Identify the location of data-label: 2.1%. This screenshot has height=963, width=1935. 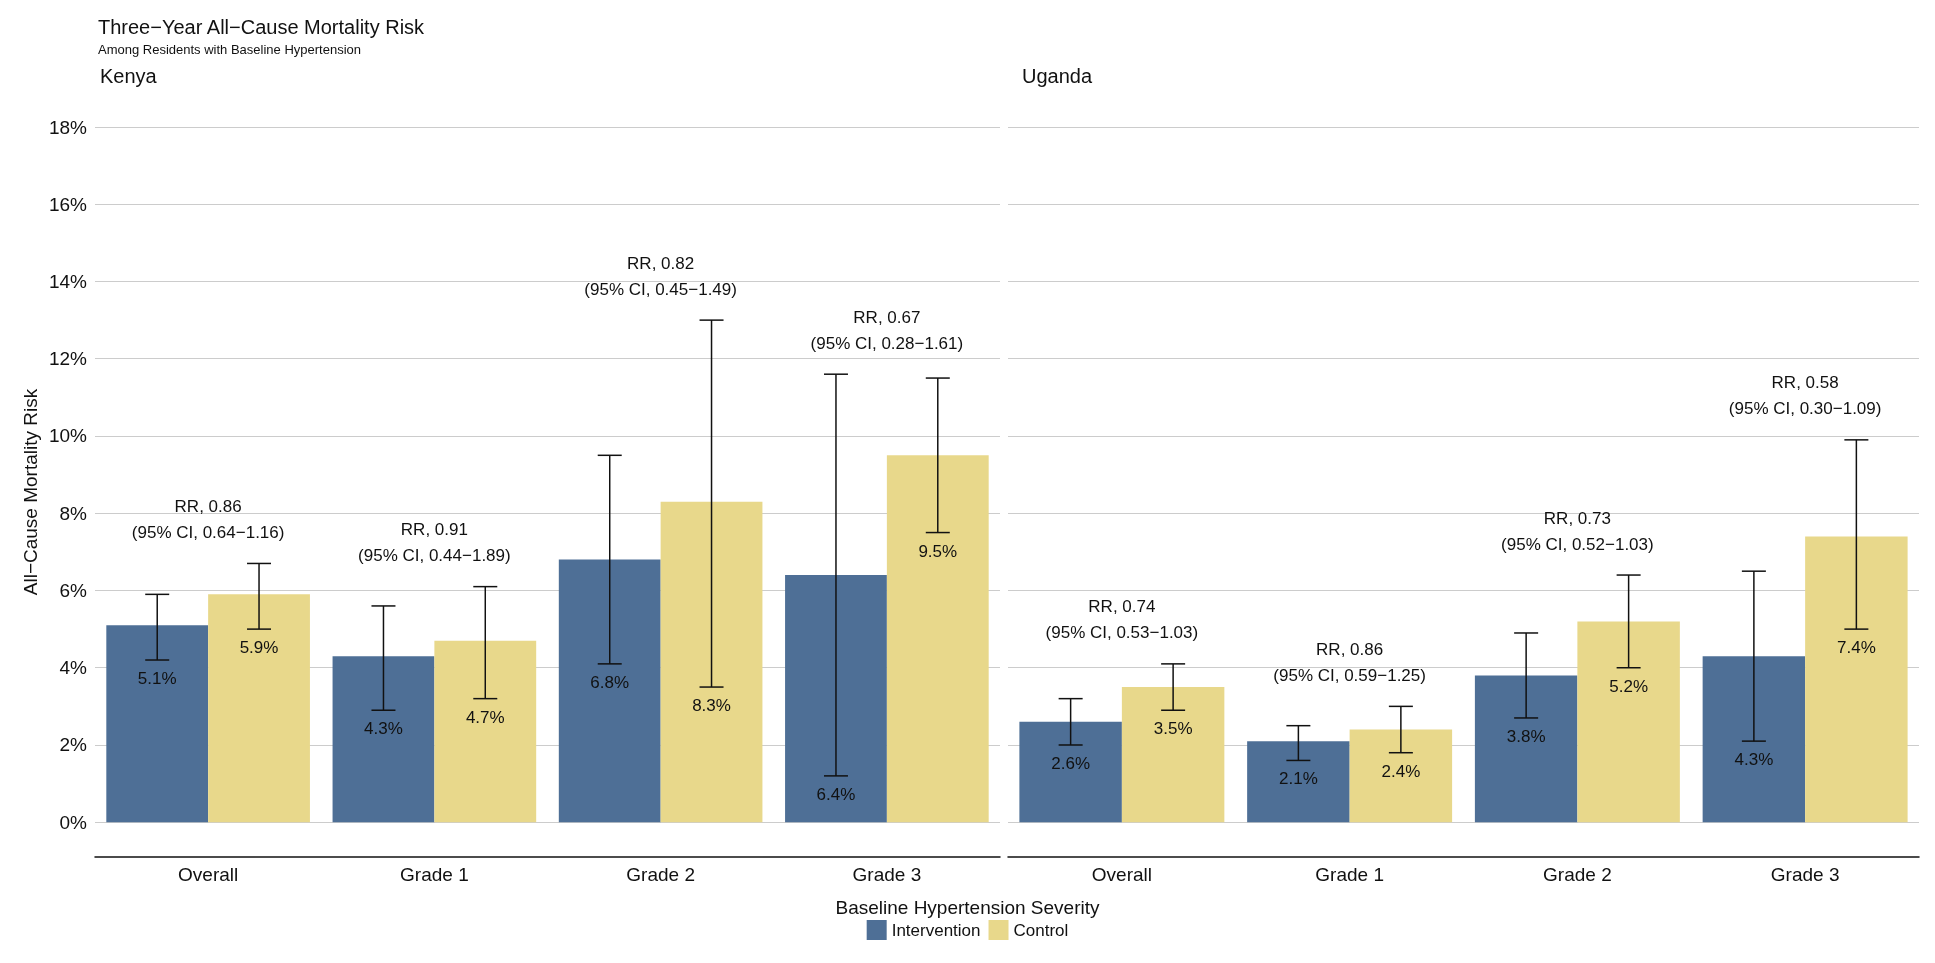
(1298, 779).